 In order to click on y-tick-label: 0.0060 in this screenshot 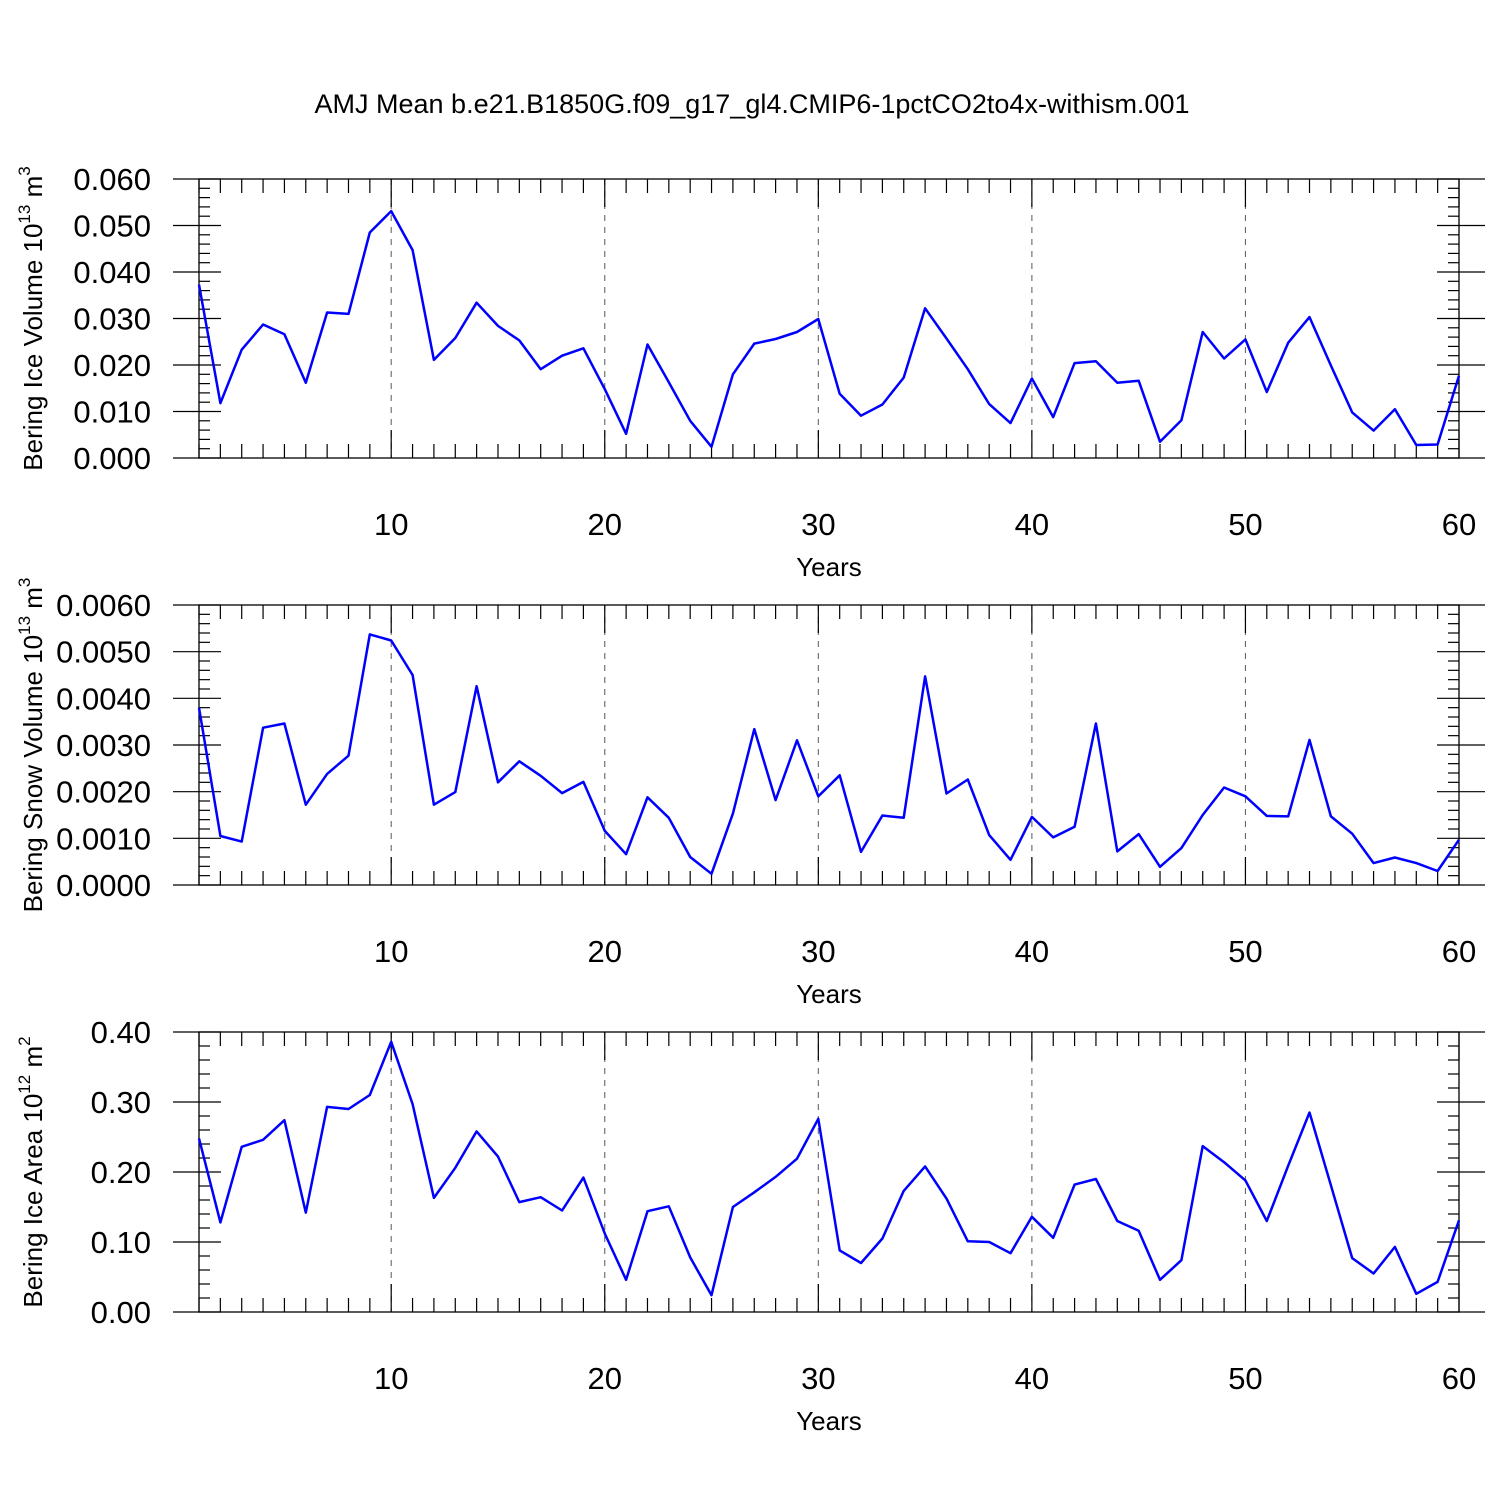, I will do `click(103, 605)`.